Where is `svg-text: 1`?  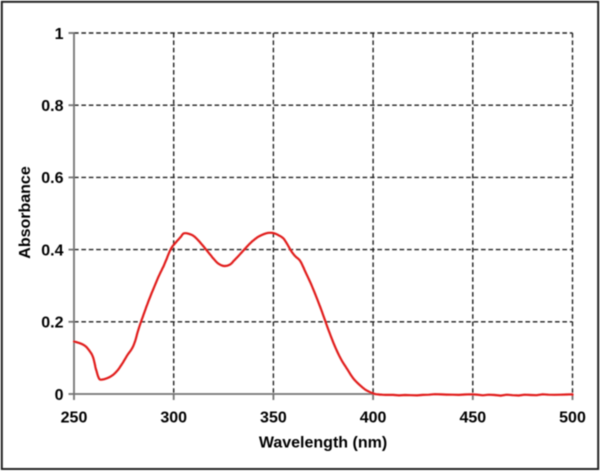
svg-text: 1 is located at coordinates (59, 34).